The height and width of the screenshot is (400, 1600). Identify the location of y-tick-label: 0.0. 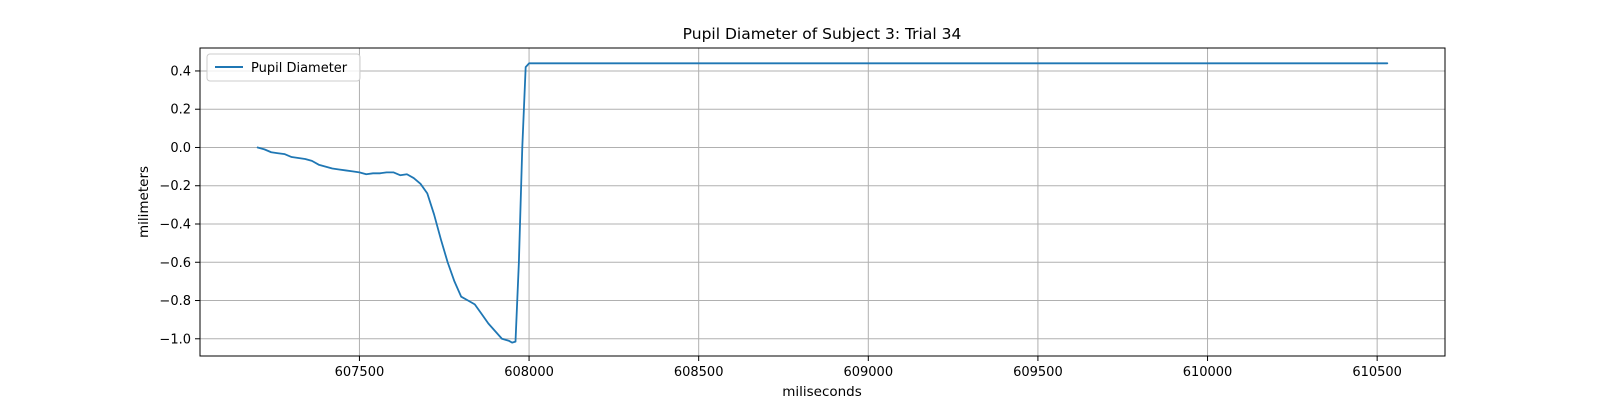
(180, 148).